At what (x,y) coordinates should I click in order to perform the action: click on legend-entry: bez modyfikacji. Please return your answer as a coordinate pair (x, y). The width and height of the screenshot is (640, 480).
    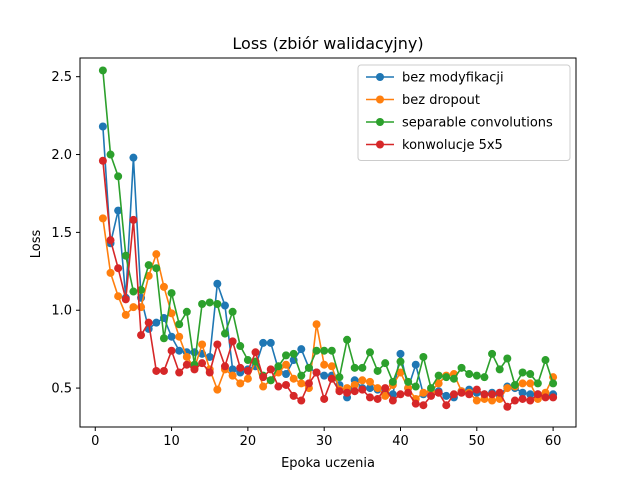
    Looking at the image, I should click on (435, 78).